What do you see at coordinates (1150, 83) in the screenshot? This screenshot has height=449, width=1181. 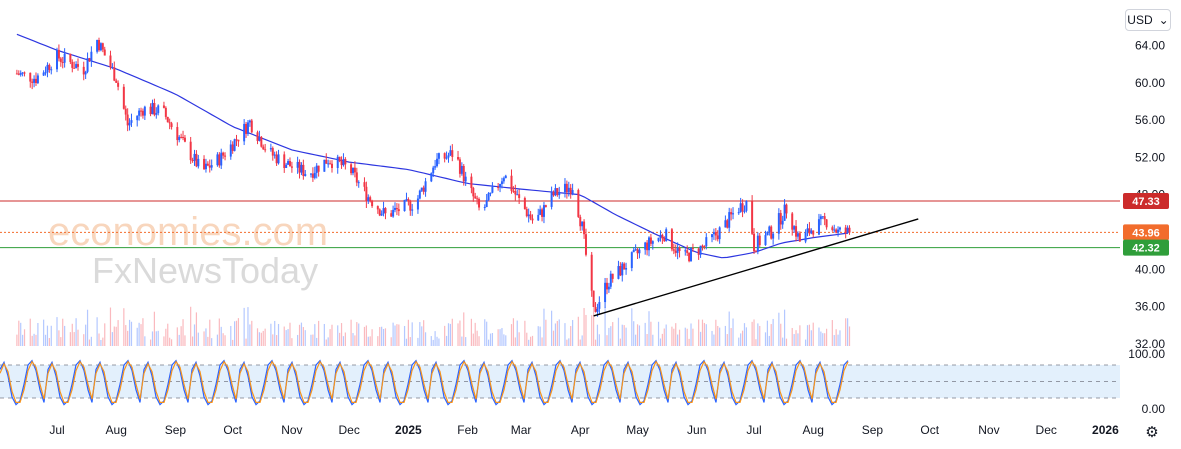 I see `y-tick-label: 60.00` at bounding box center [1150, 83].